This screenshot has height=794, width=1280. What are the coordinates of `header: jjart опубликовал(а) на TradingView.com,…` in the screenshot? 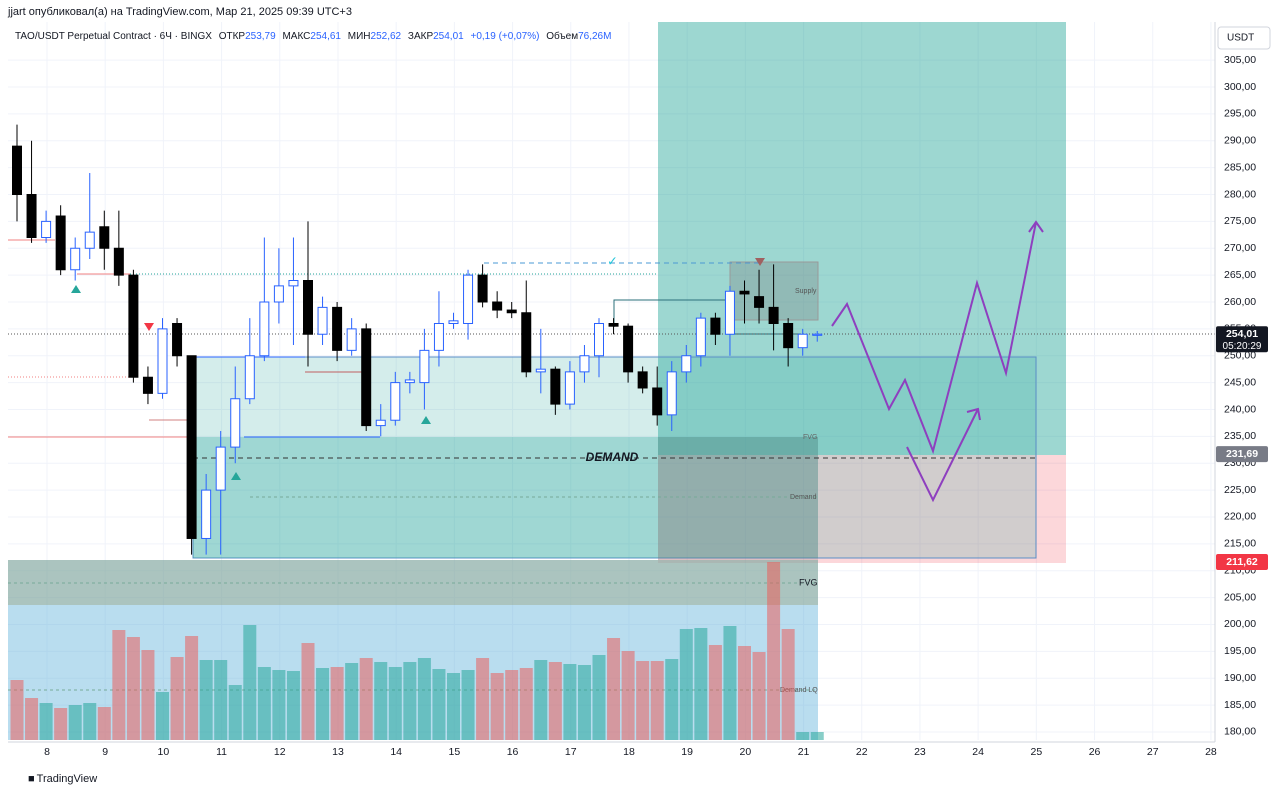 It's located at (179, 12).